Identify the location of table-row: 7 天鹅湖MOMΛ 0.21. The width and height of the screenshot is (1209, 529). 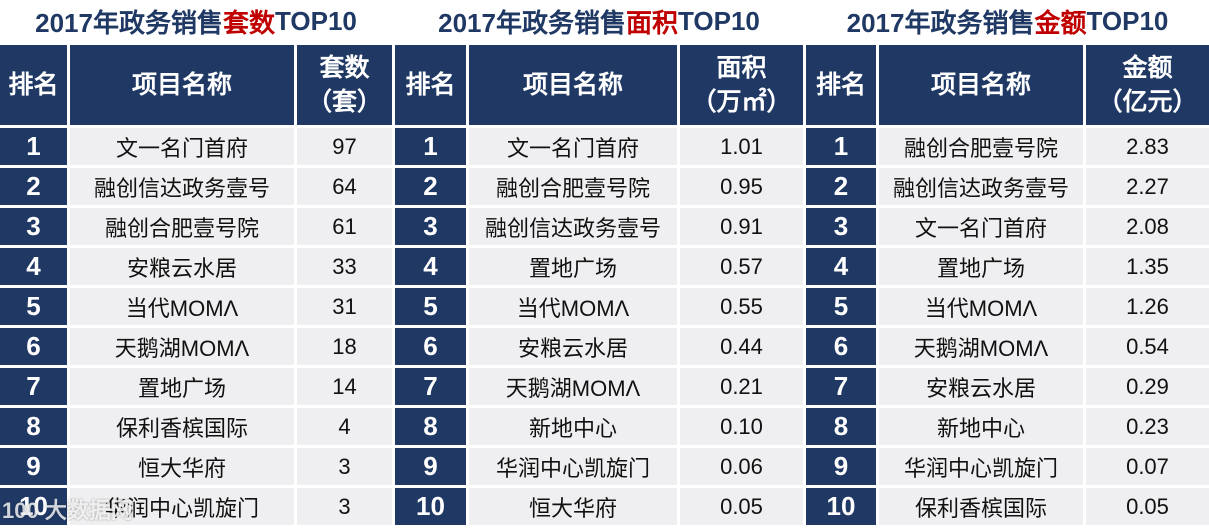
(599, 386).